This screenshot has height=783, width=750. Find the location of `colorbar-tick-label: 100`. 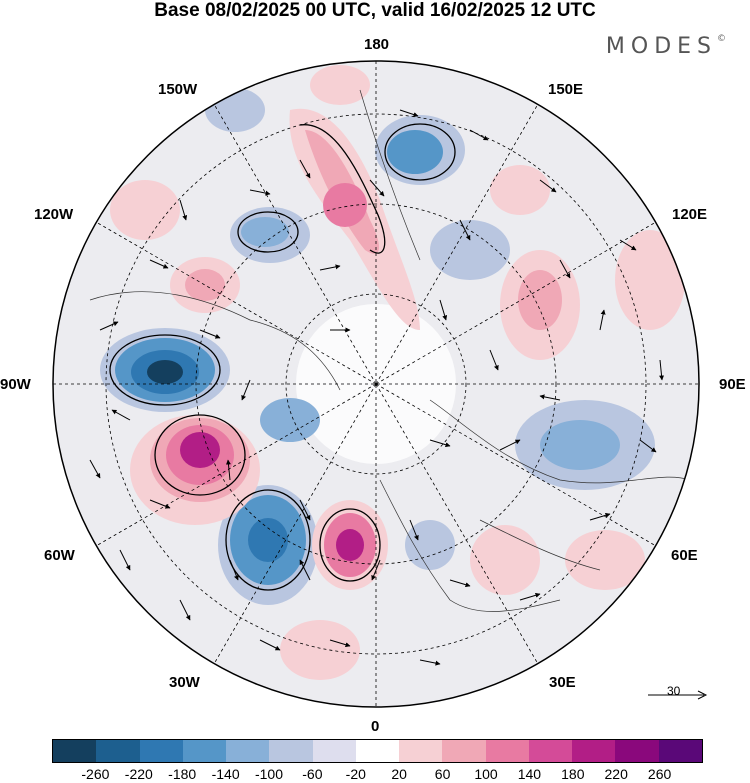

colorbar-tick-label: 100 is located at coordinates (486, 774).